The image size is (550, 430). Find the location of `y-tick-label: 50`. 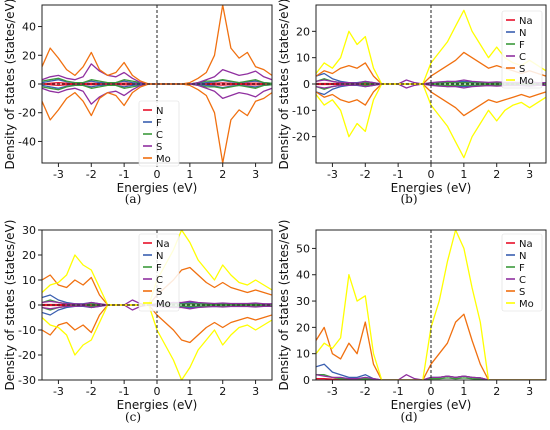

y-tick-label: 50 is located at coordinates (303, 248).